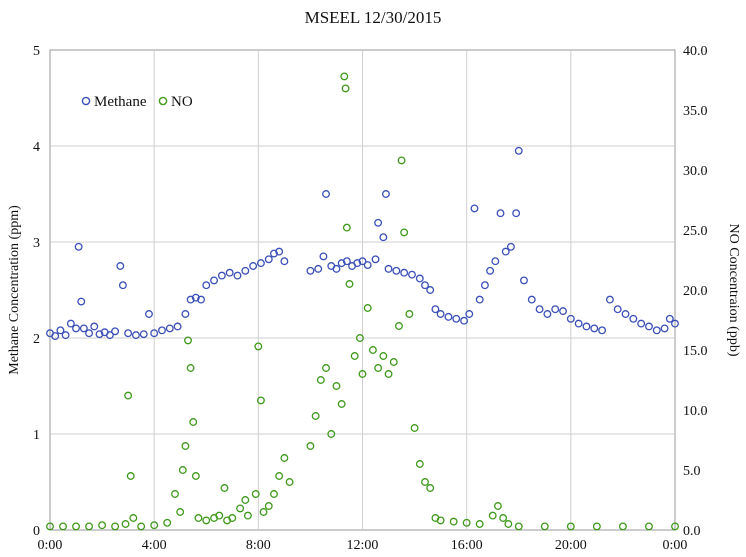  What do you see at coordinates (36, 147) in the screenshot?
I see `y-left-tick-label: 4` at bounding box center [36, 147].